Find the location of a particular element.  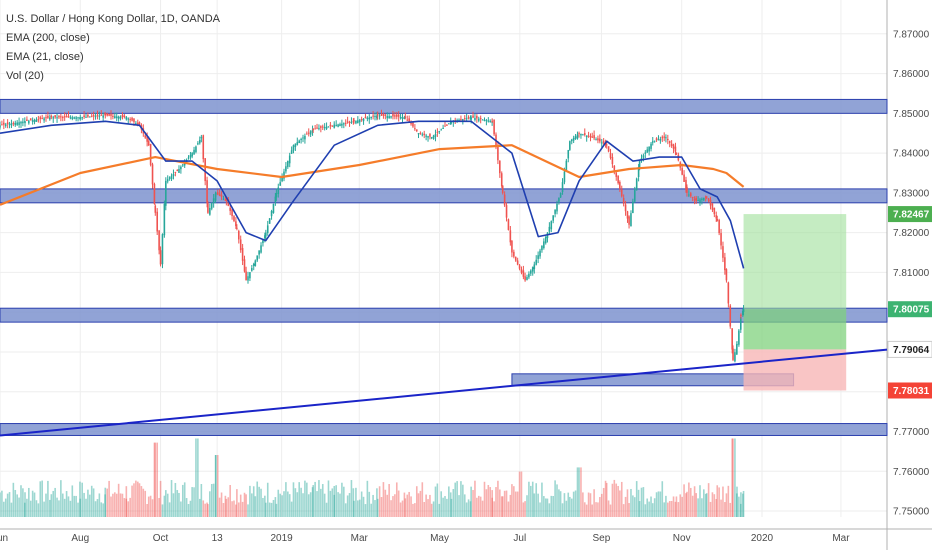

ema200-line is located at coordinates (372, 175).